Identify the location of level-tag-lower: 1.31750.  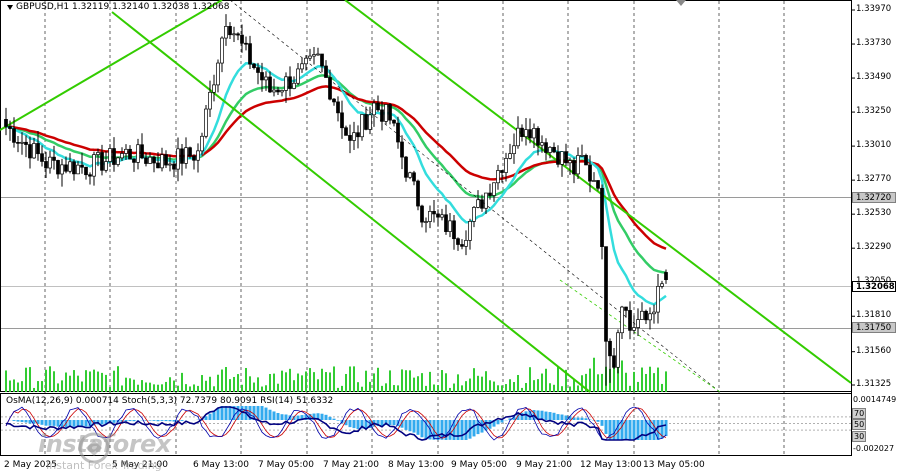
(874, 327).